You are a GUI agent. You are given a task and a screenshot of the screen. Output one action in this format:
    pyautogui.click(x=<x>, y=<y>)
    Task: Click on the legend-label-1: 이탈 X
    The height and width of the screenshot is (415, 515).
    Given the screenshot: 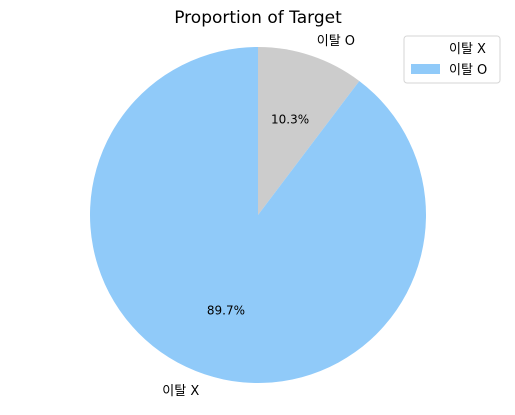 What is the action you would take?
    pyautogui.click(x=467, y=49)
    